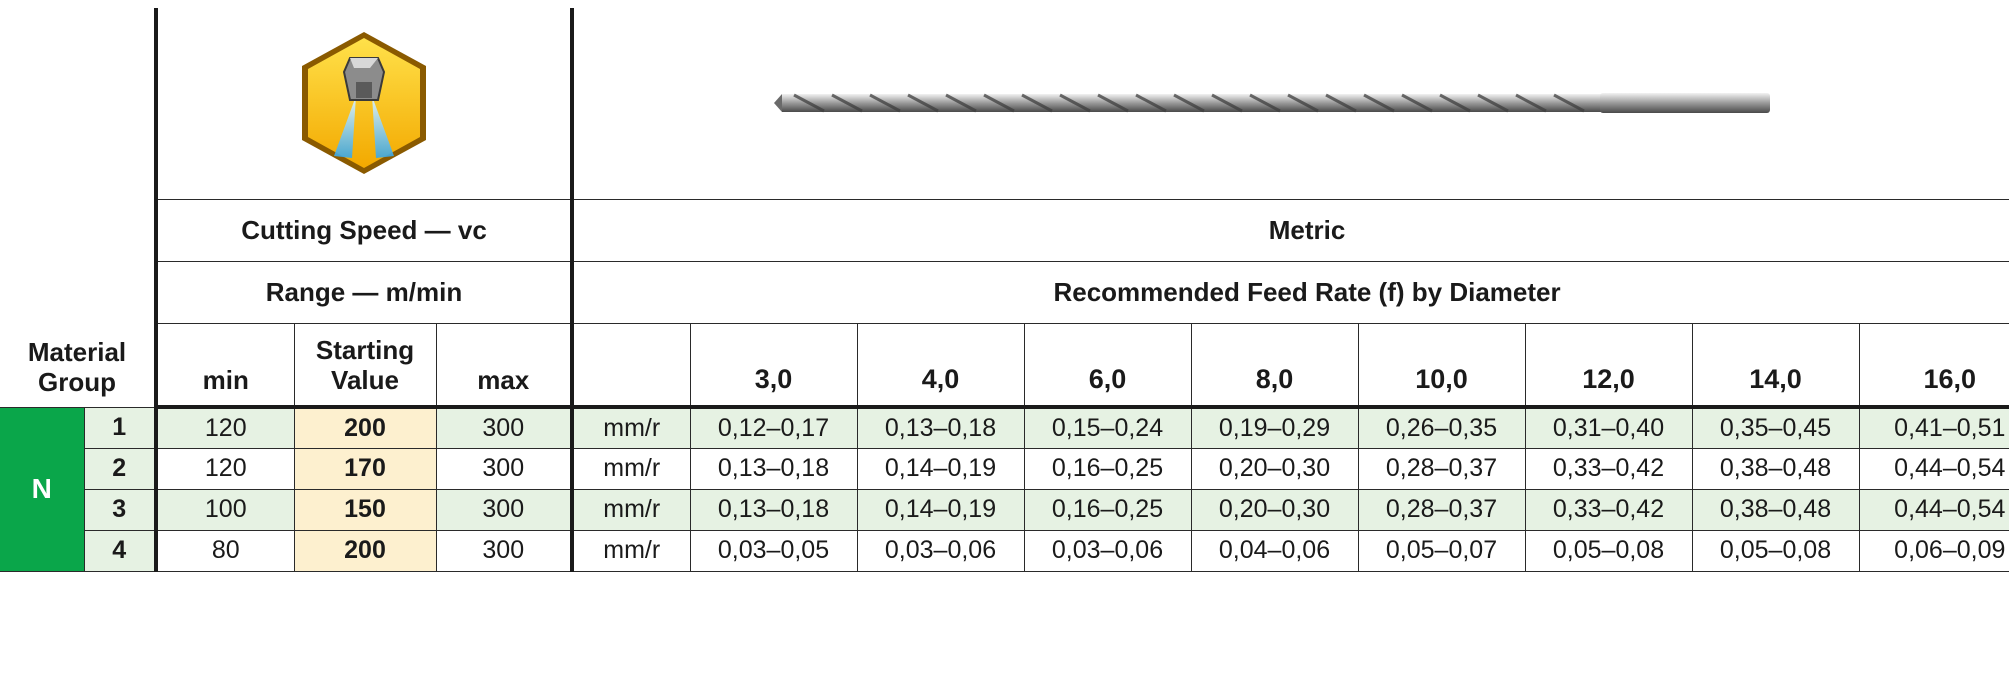  I want to click on diameter-header: 4,0, so click(940, 365).